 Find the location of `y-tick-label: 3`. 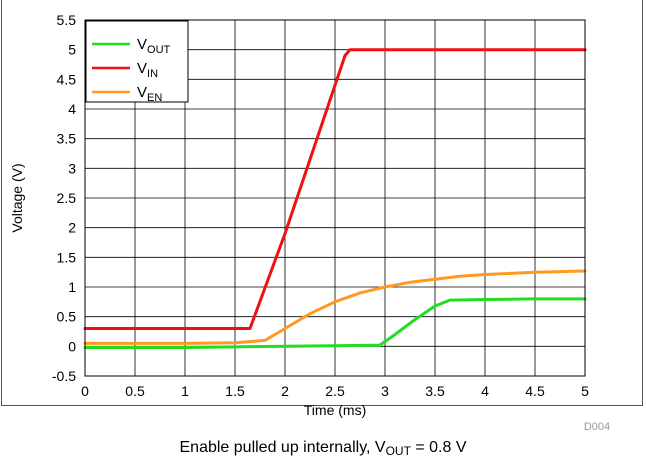

y-tick-label: 3 is located at coordinates (72, 168).